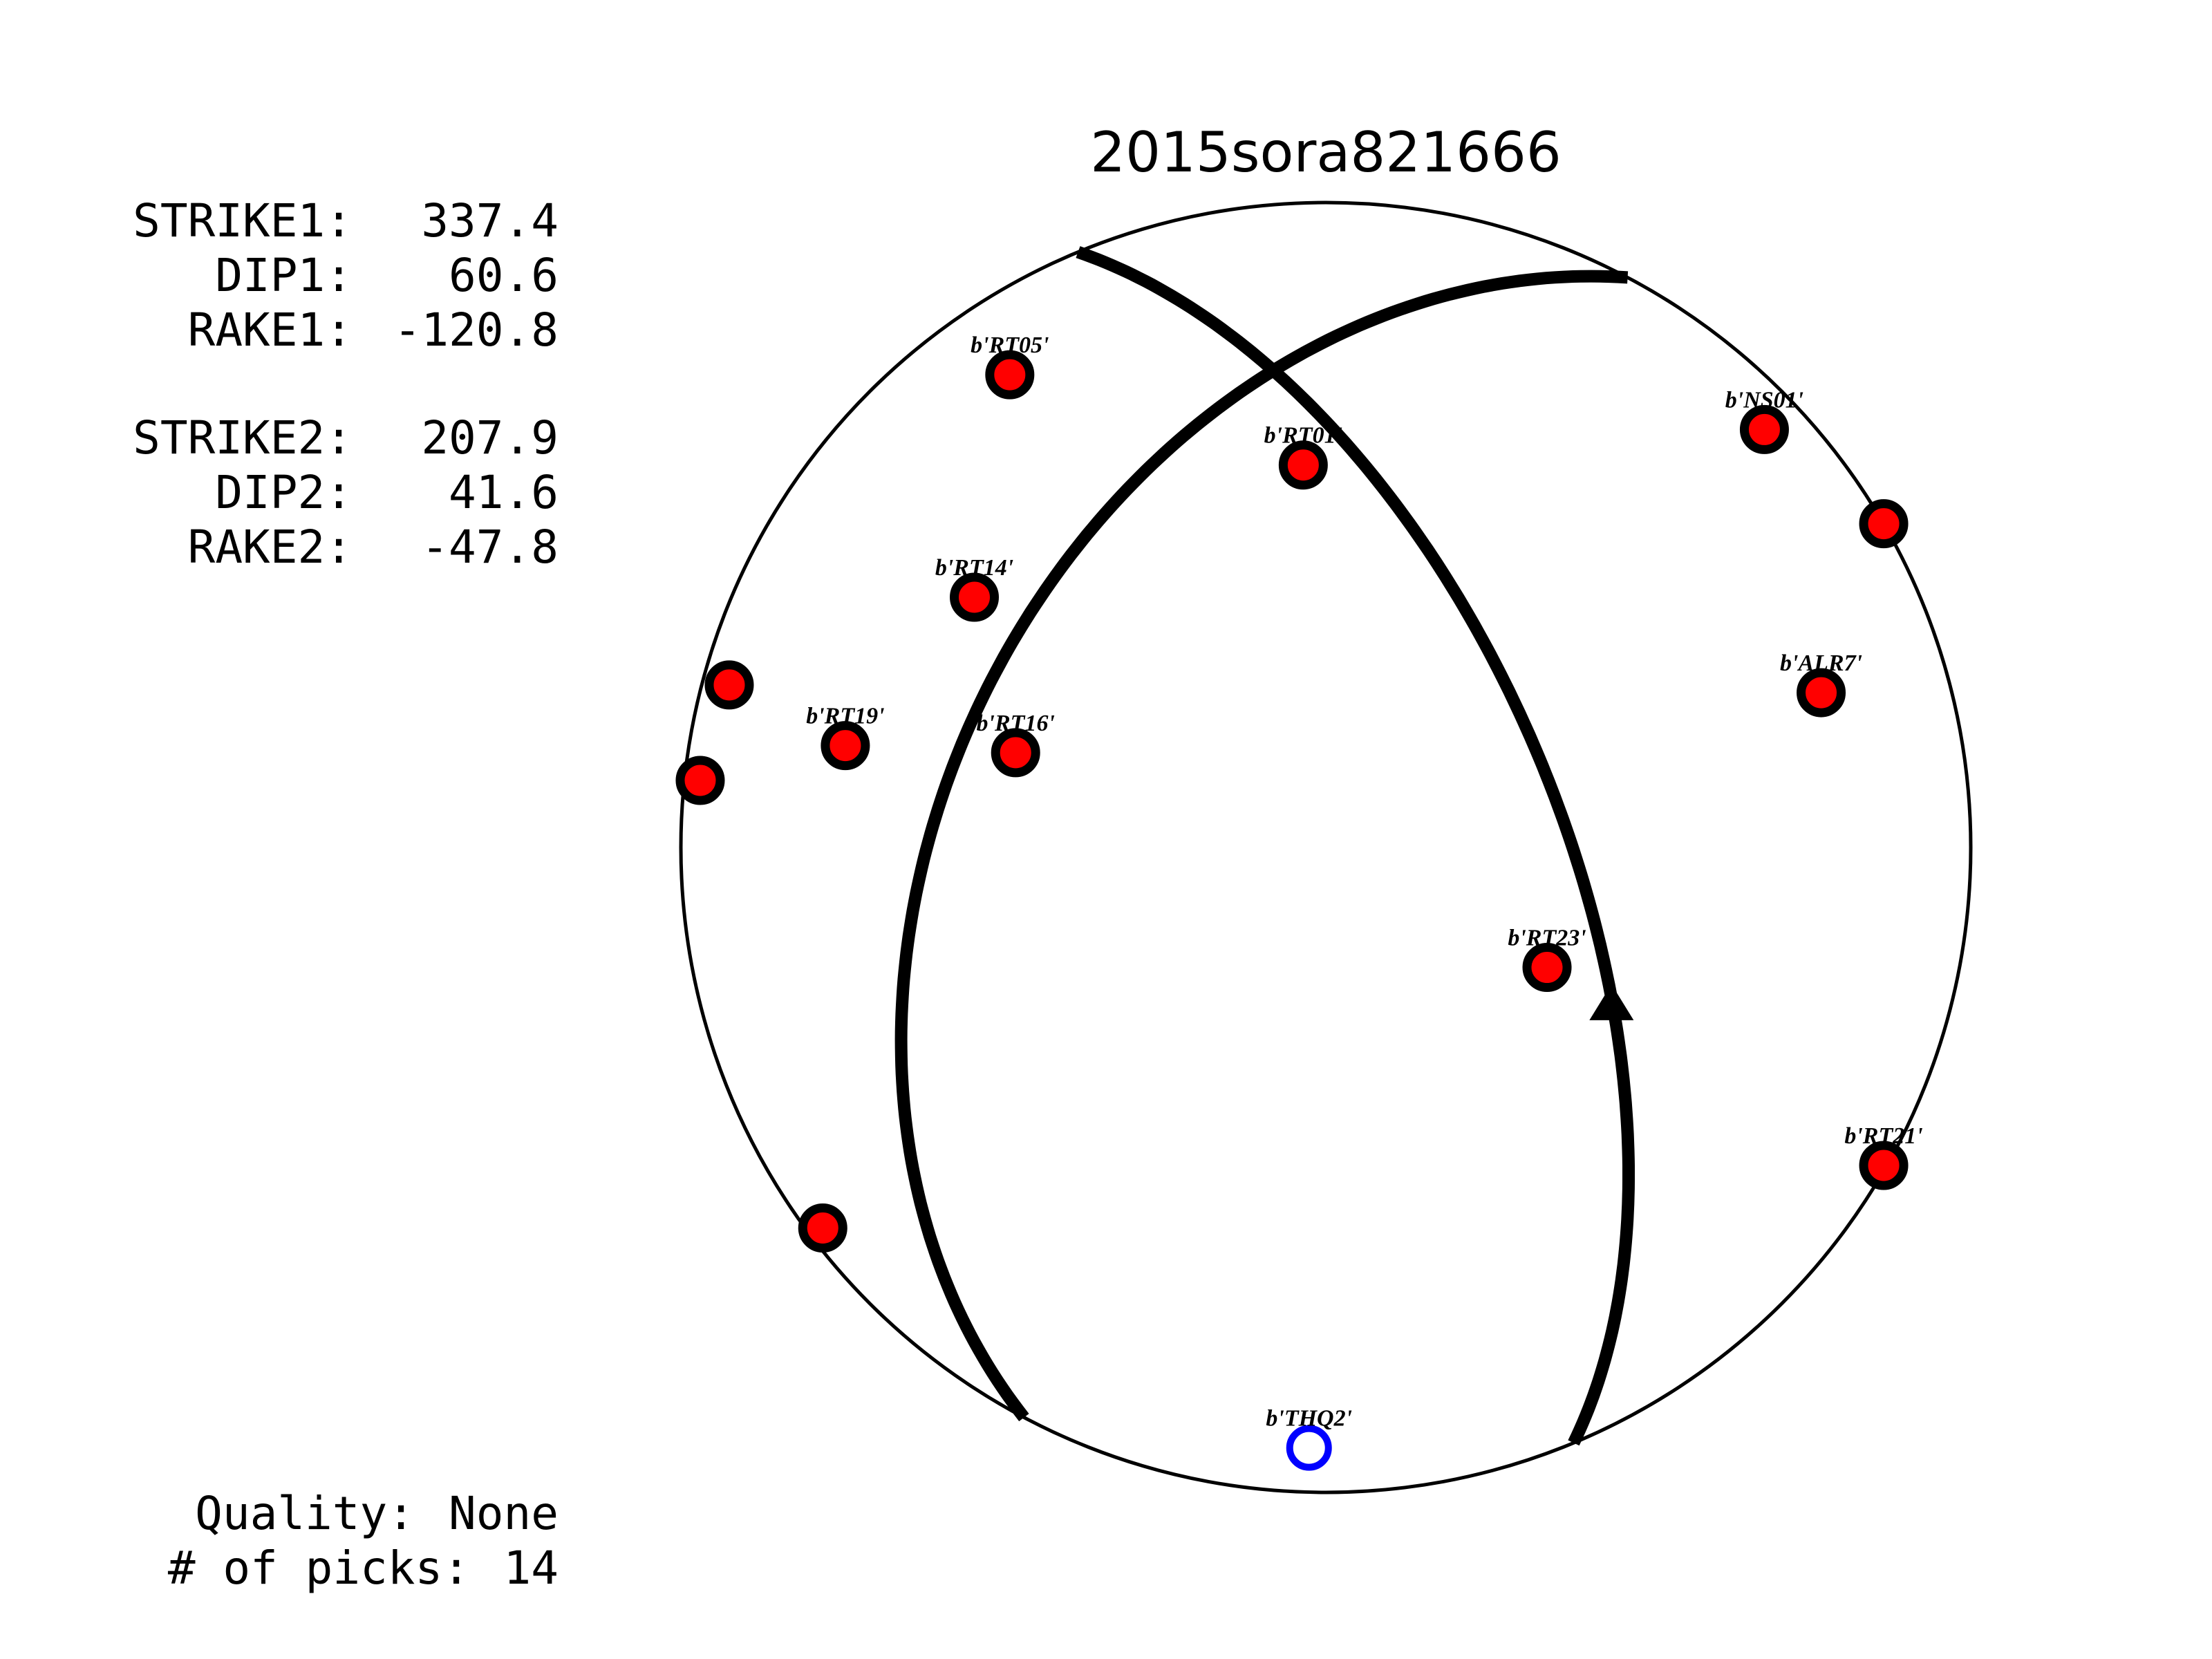 The width and height of the screenshot is (2212, 1659). Describe the element at coordinates (1611, 1002) in the screenshot. I see `triangle-marker` at that location.